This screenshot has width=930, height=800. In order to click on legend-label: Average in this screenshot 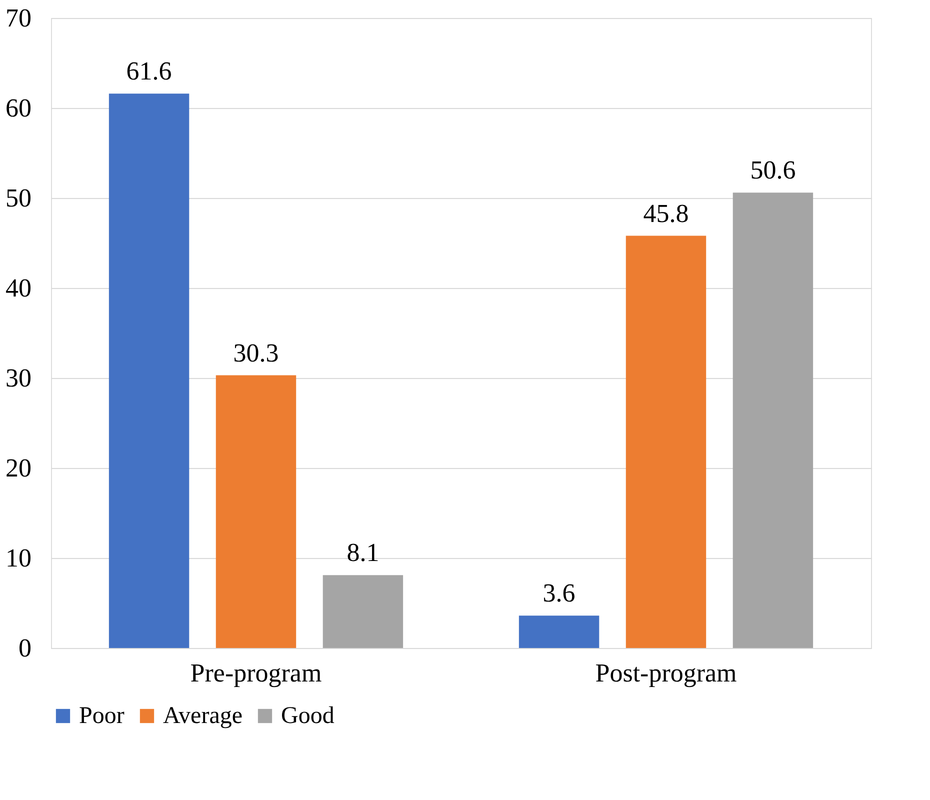, I will do `click(202, 716)`.